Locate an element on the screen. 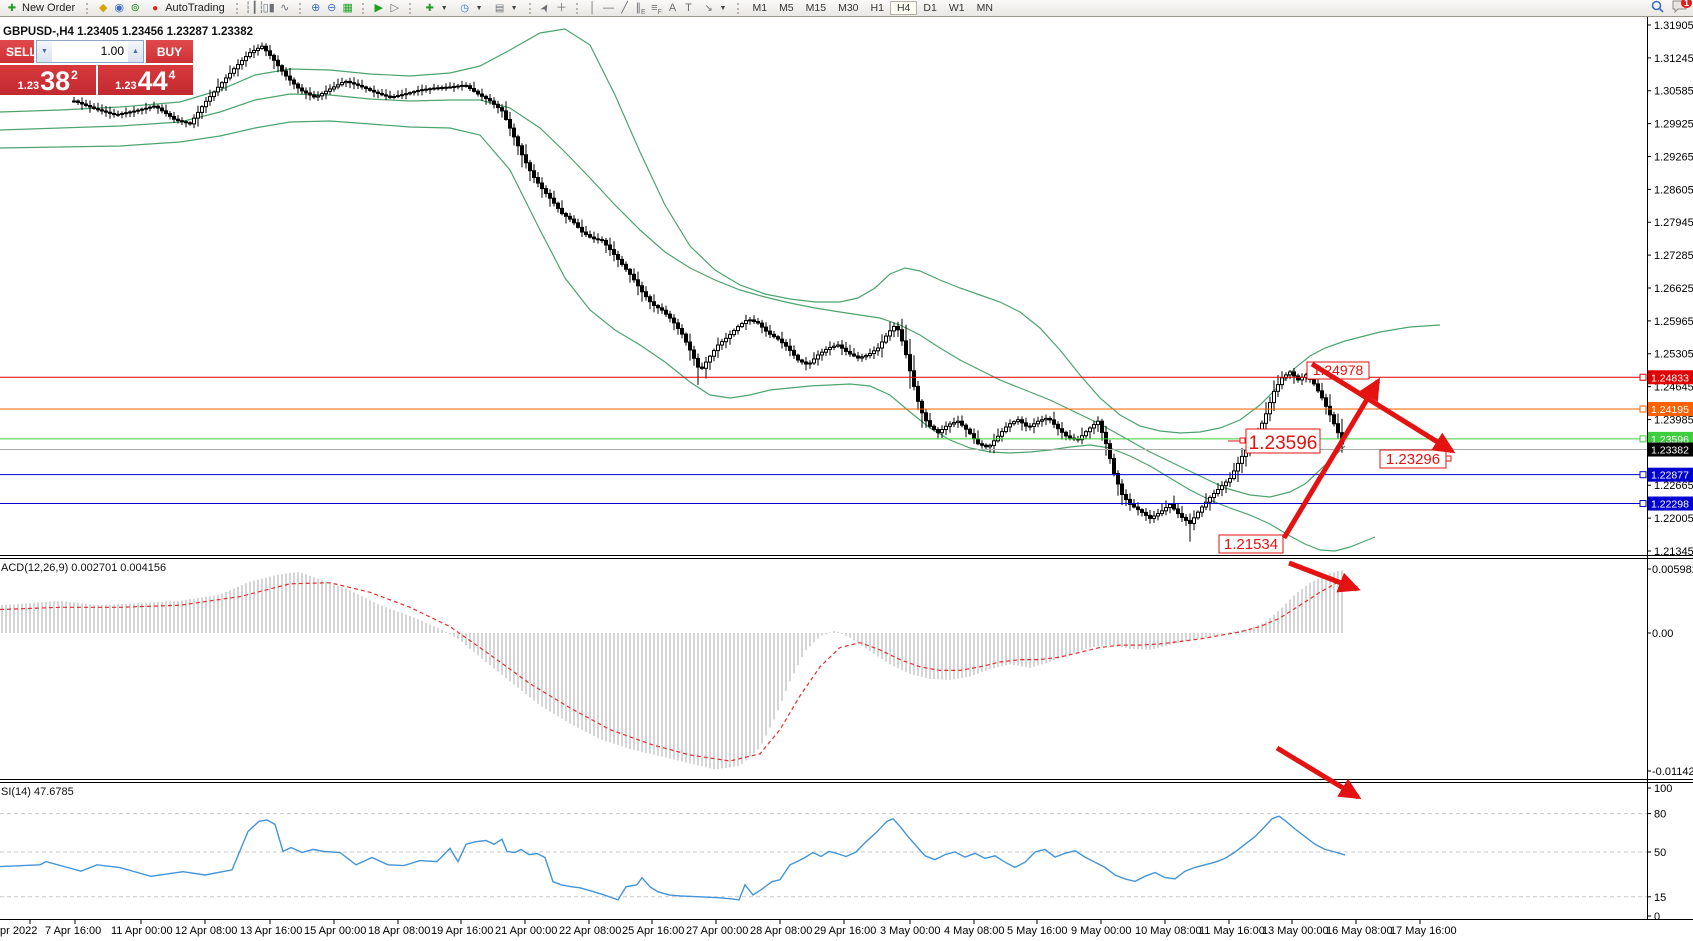 The image size is (1693, 941). current-price-badge-label: 1.23382 is located at coordinates (1670, 451).